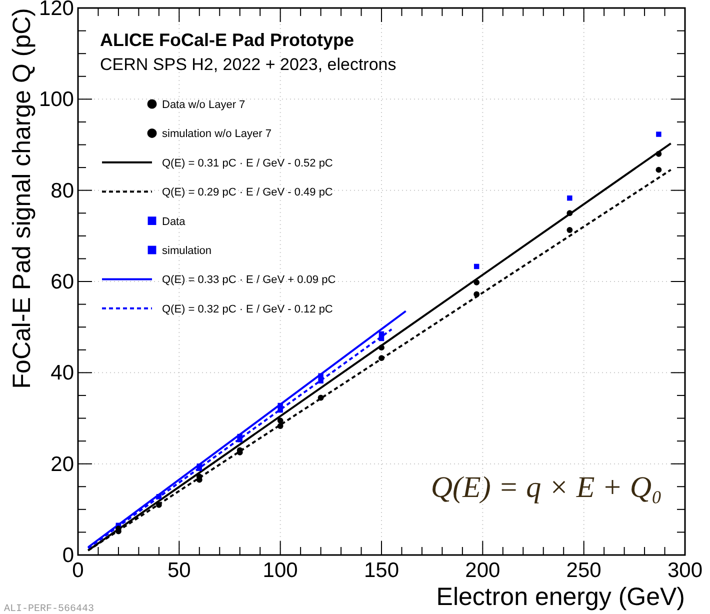 Image resolution: width=710 pixels, height=614 pixels. I want to click on text: ALI-PERF-566443, so click(49, 609).